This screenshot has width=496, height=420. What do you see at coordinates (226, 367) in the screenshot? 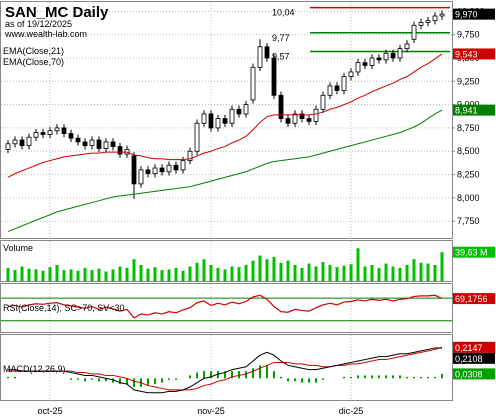
I see `macd-panel` at bounding box center [226, 367].